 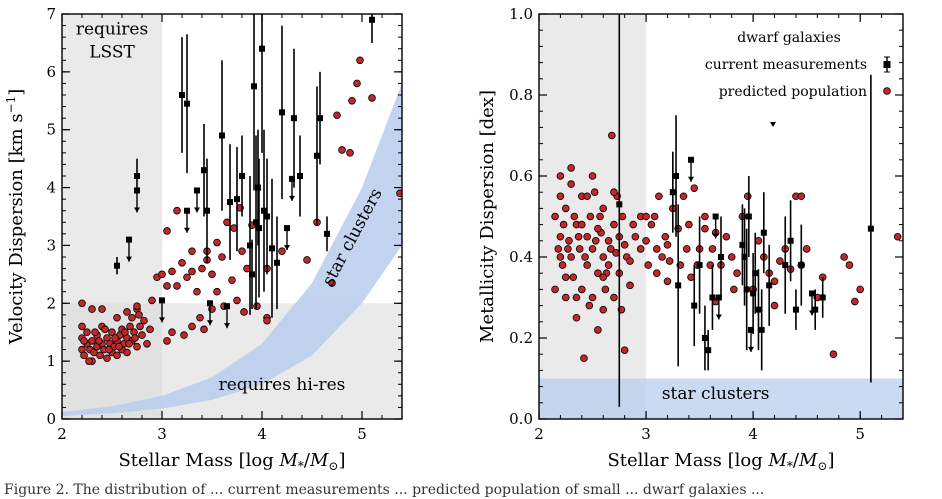 I want to click on legend-entry: predicted population, so click(x=793, y=92).